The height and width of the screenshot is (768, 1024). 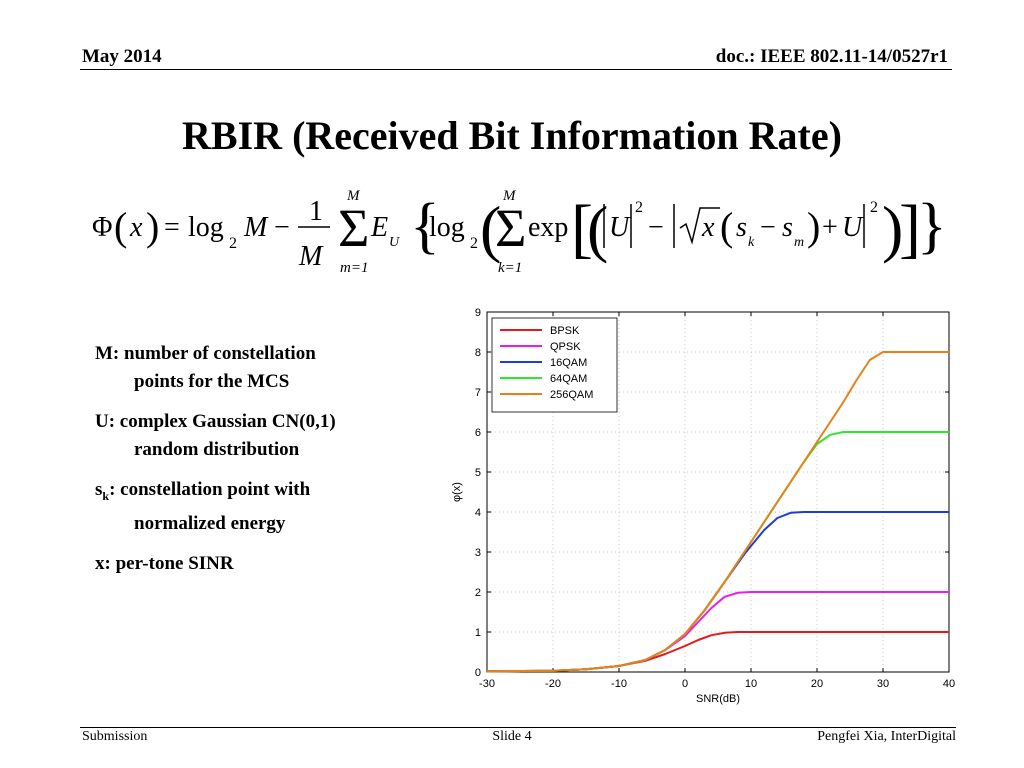 I want to click on y-axis-label: φ(x), so click(x=457, y=492).